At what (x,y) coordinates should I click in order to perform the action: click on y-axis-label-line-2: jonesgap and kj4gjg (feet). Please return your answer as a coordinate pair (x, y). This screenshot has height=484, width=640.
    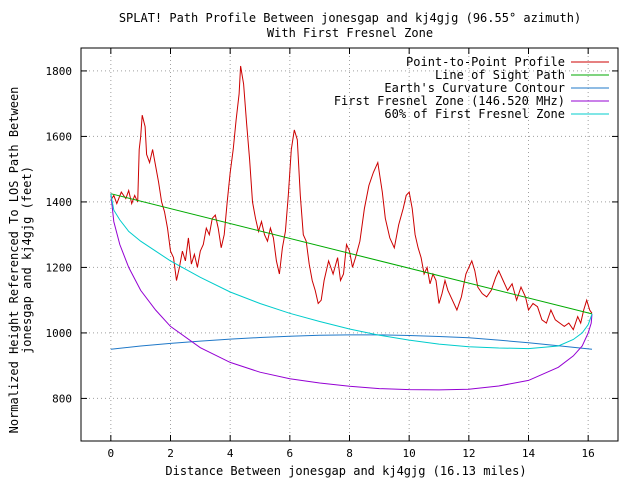
    Looking at the image, I should click on (27, 260).